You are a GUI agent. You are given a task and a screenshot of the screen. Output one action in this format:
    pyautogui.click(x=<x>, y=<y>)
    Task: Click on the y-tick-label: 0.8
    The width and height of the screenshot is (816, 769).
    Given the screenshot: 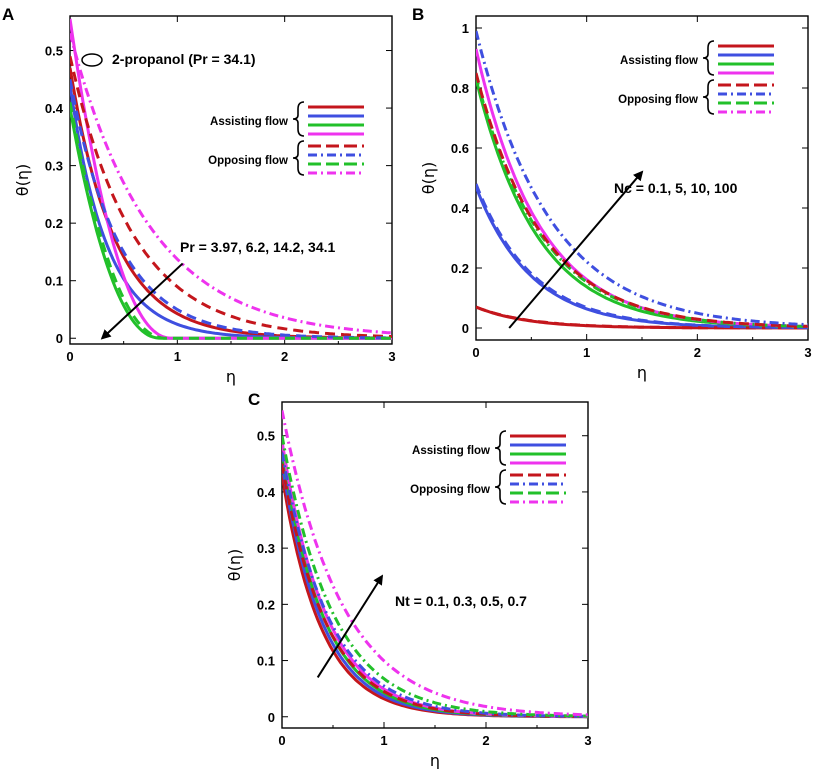 What is the action you would take?
    pyautogui.click(x=460, y=88)
    